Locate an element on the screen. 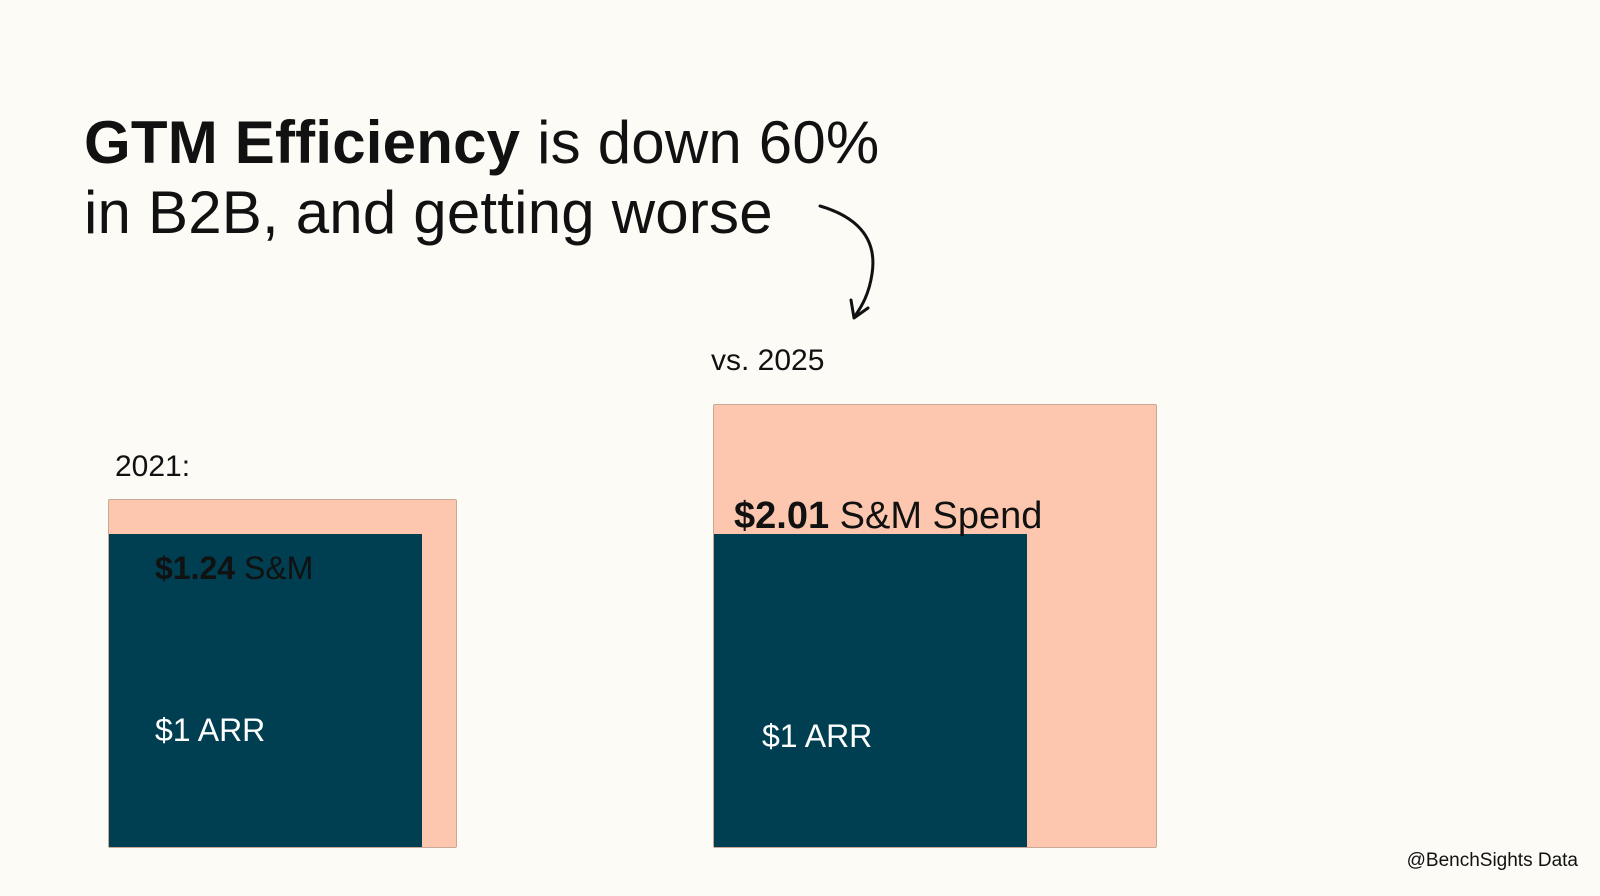 Image resolution: width=1600 pixels, height=896 pixels. source-credit: @BenchSights Data is located at coordinates (1492, 860).